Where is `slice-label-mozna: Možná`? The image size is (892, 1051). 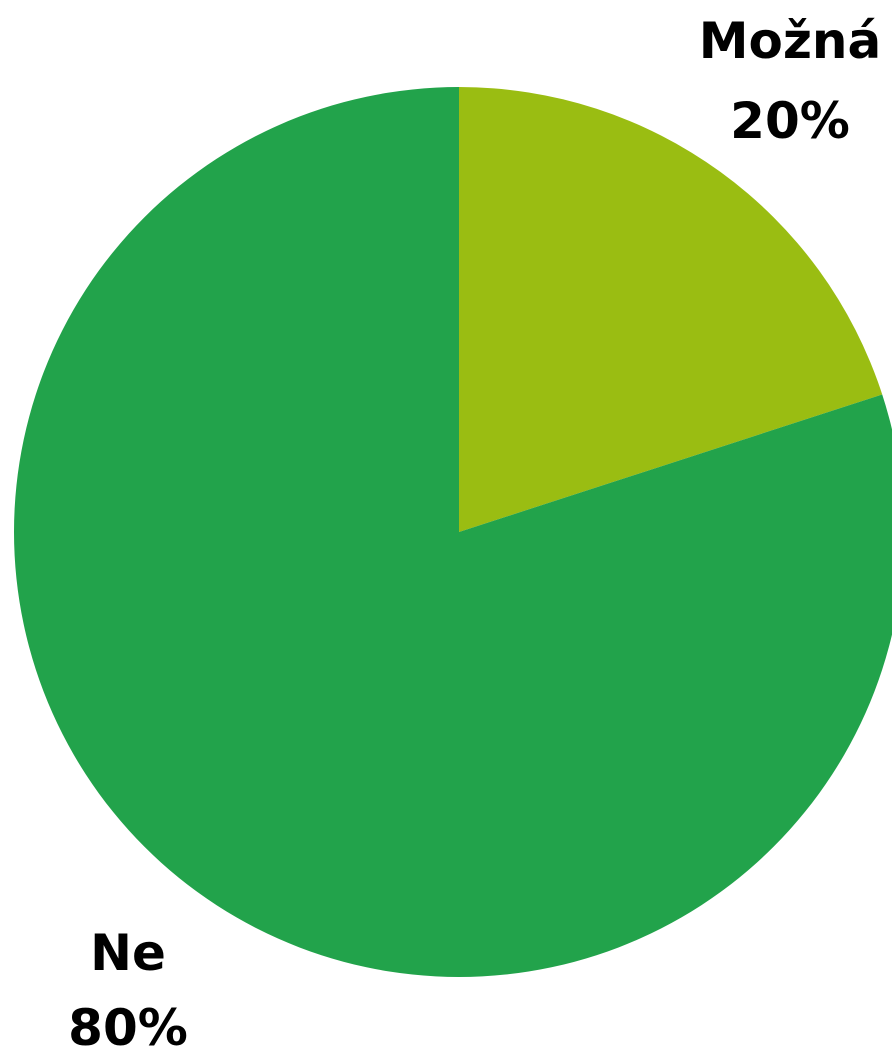 slice-label-mozna: Možná is located at coordinates (790, 41).